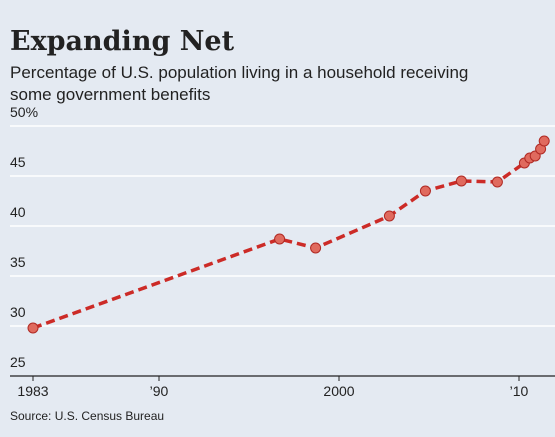 Image resolution: width=555 pixels, height=437 pixels. I want to click on x-tick-label: ’10, so click(519, 391).